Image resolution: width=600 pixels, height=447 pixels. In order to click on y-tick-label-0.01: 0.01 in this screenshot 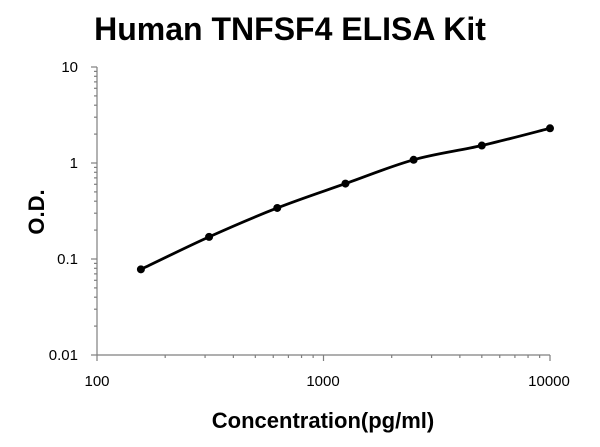, I will do `click(63, 355)`.